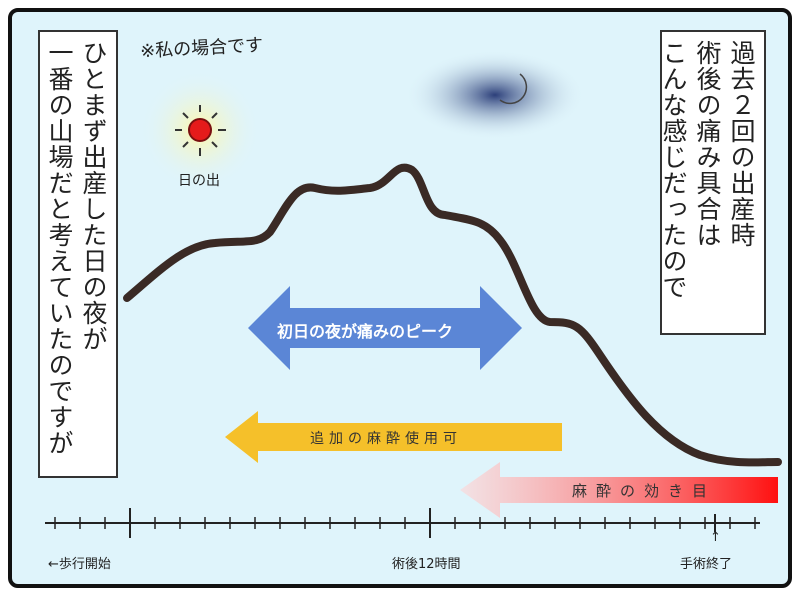  I want to click on right-line: 過去２回の出産時, so click(741, 144).